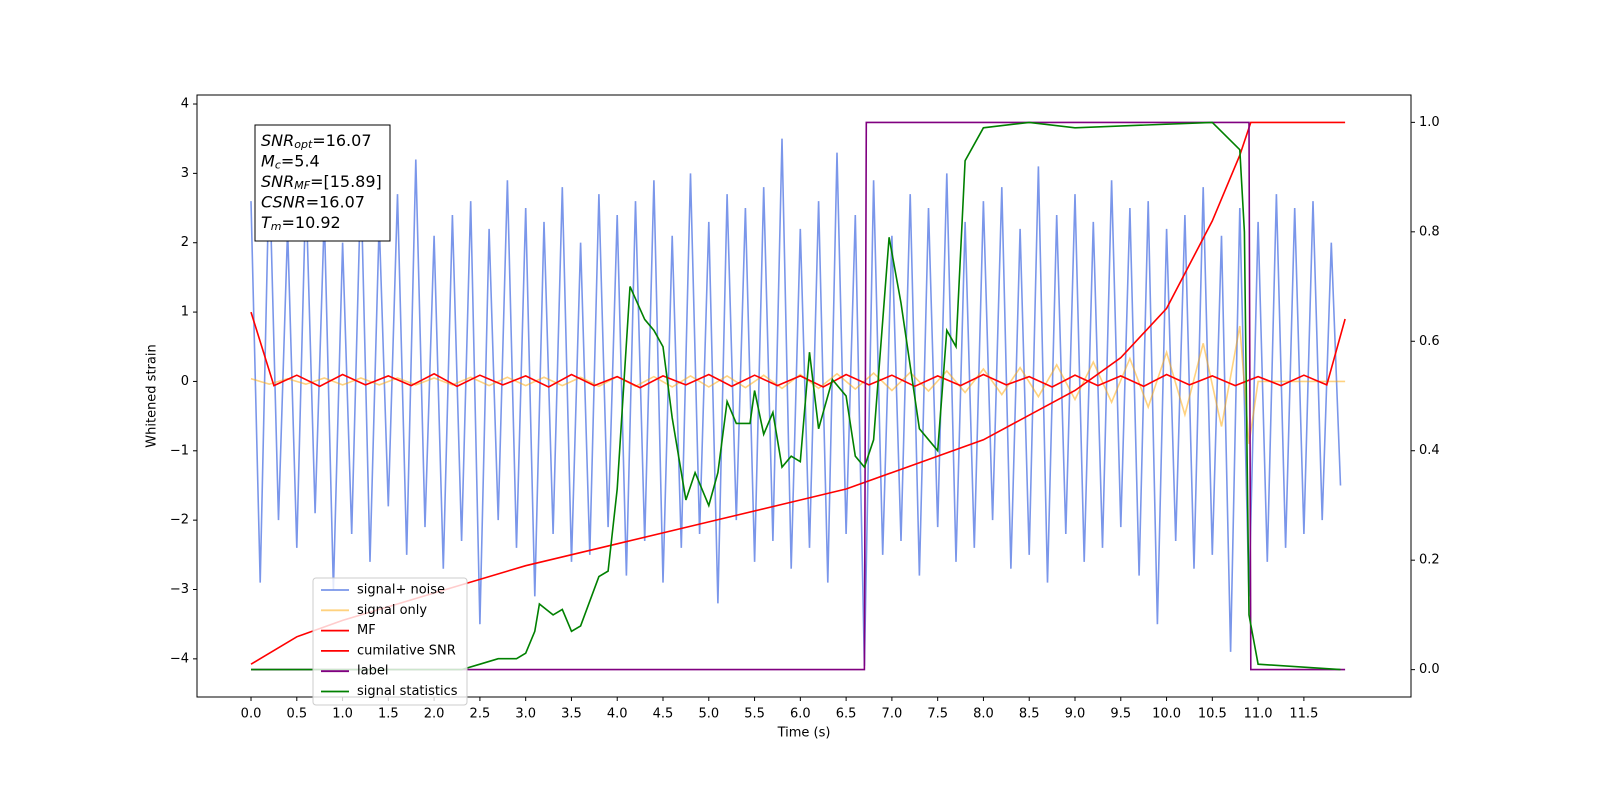 This screenshot has height=800, width=1600. Describe the element at coordinates (1166, 714) in the screenshot. I see `x-tick-label: 10.0` at that location.